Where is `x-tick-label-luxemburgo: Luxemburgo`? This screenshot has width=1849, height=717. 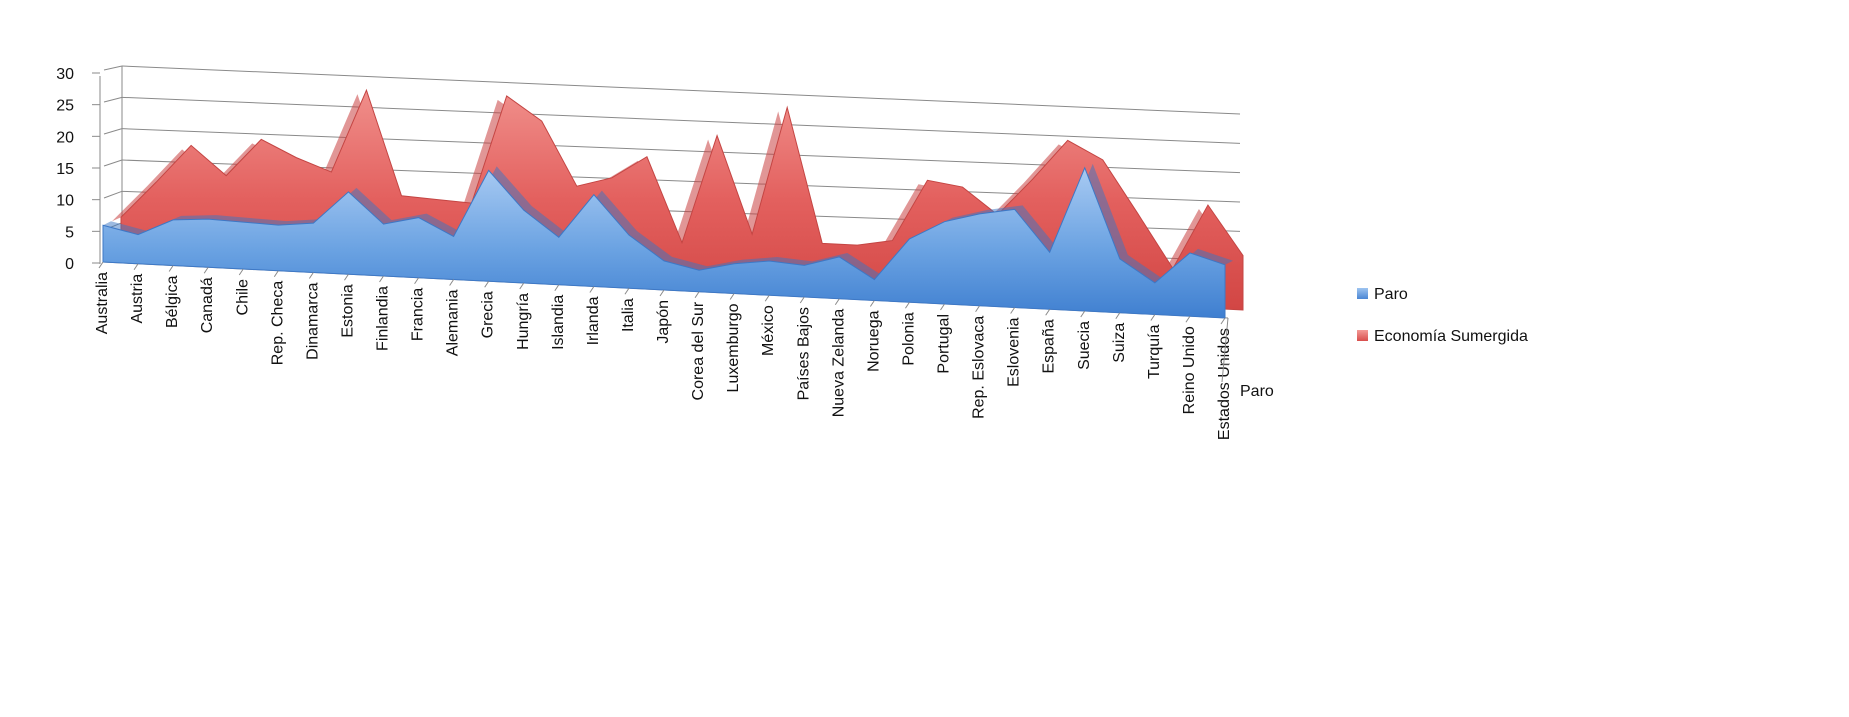
x-tick-label-luxemburgo: Luxemburgo is located at coordinates (733, 347).